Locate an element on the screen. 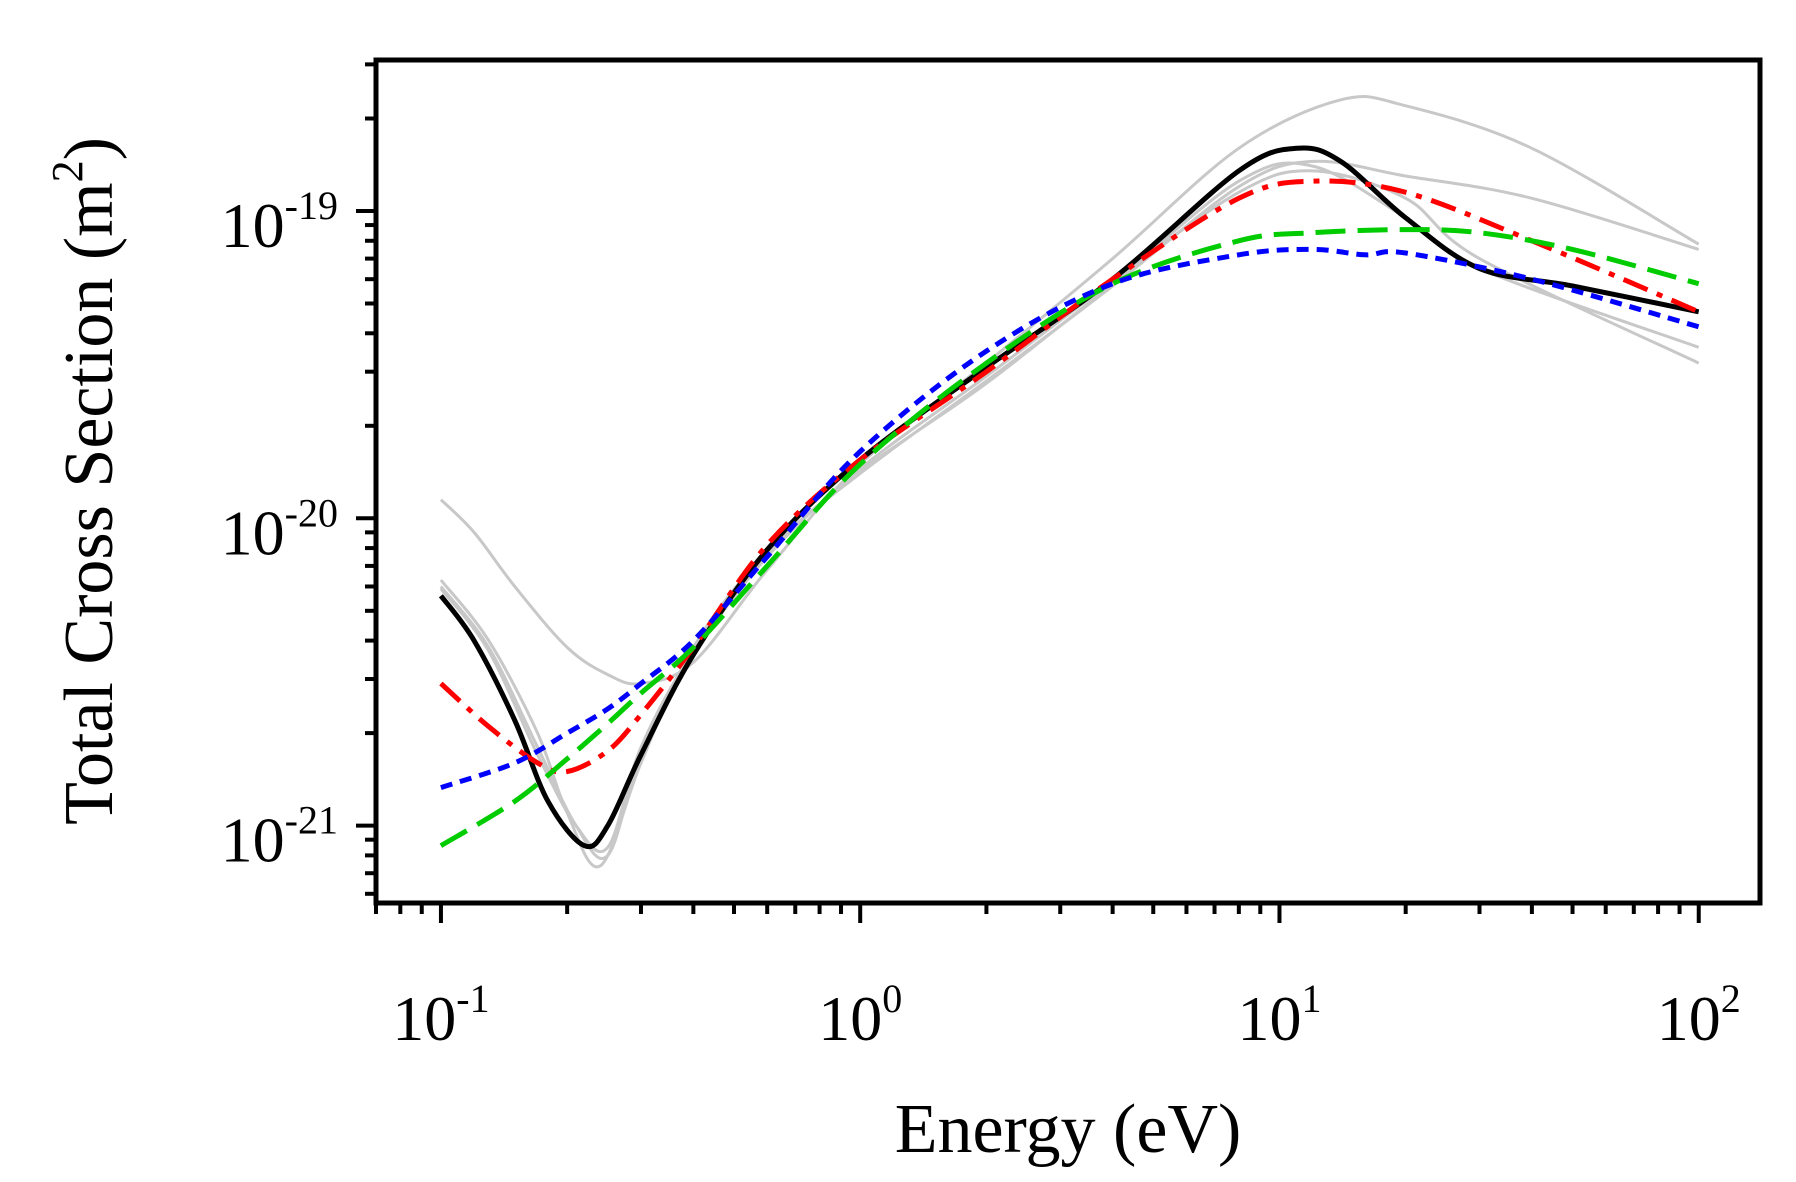  y-axis-label: Total Cross Section (m2) is located at coordinates (85, 481).